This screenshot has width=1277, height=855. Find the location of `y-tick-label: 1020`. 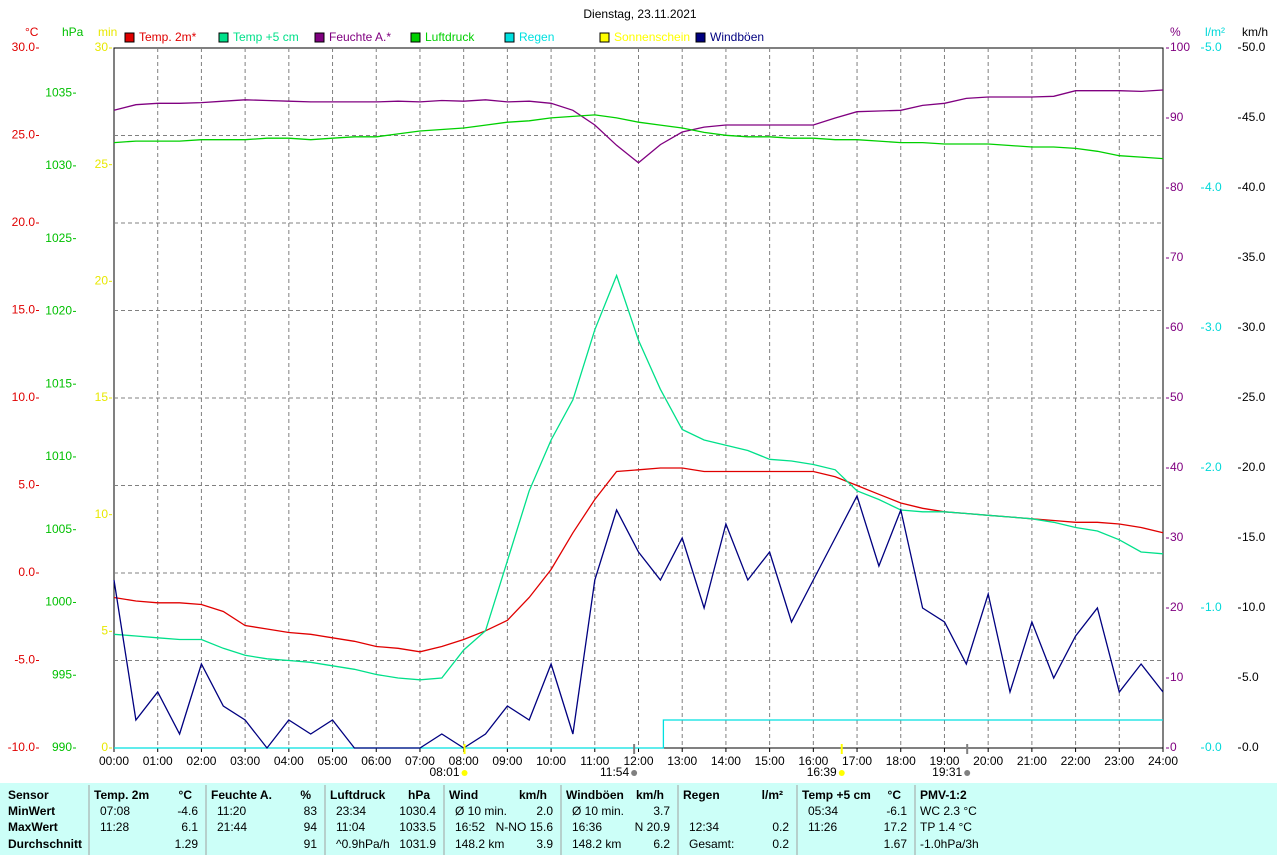

y-tick-label: 1020 is located at coordinates (58, 311).